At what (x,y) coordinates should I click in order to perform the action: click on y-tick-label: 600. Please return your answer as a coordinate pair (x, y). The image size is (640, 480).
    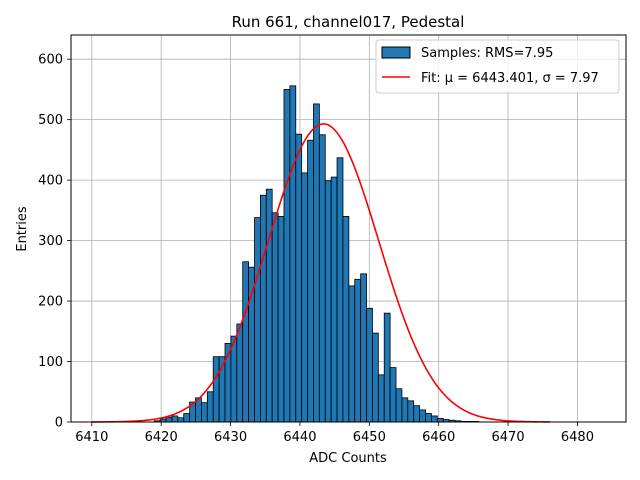
    Looking at the image, I should click on (50, 60).